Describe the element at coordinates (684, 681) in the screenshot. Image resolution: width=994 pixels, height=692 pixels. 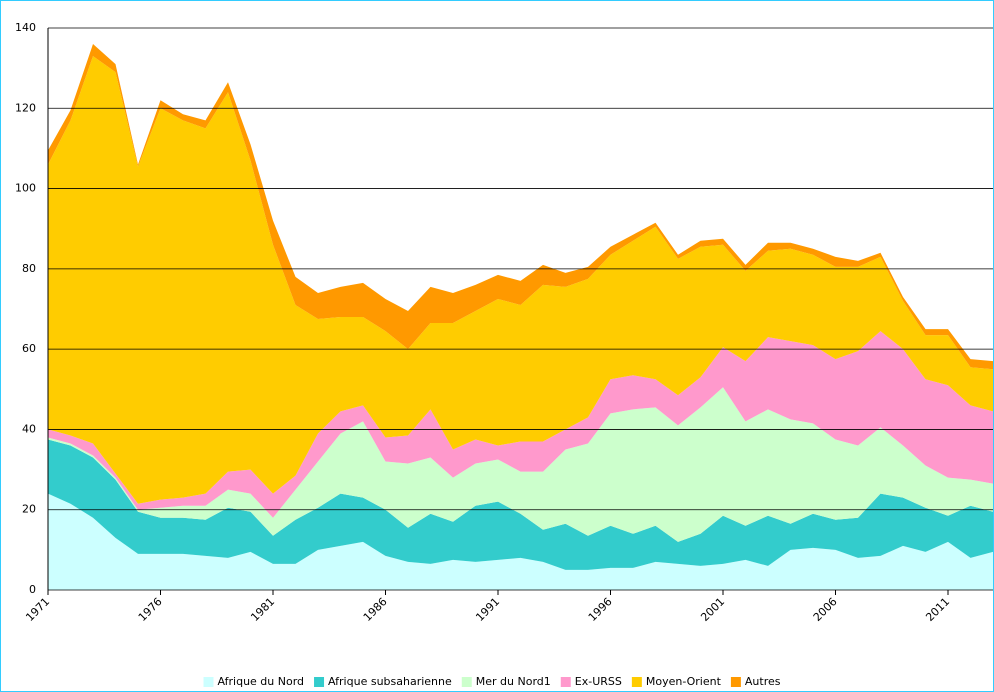
I see `legend-label: Moyen-Orient` at that location.